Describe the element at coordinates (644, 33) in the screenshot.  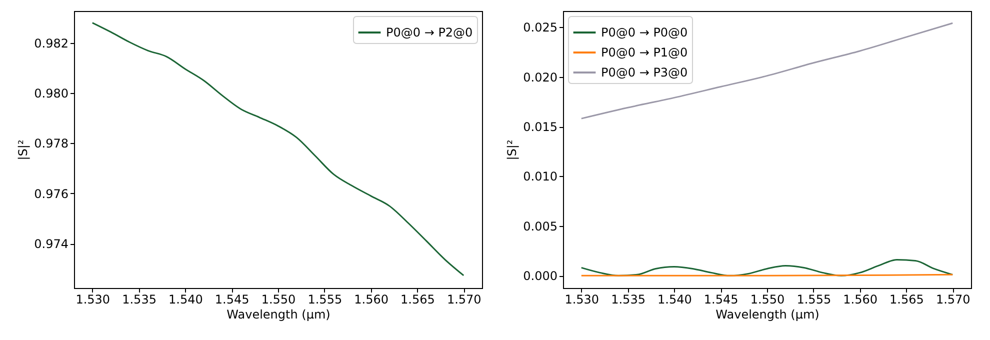
I see `legend-label: P0@0 → P0@0` at that location.